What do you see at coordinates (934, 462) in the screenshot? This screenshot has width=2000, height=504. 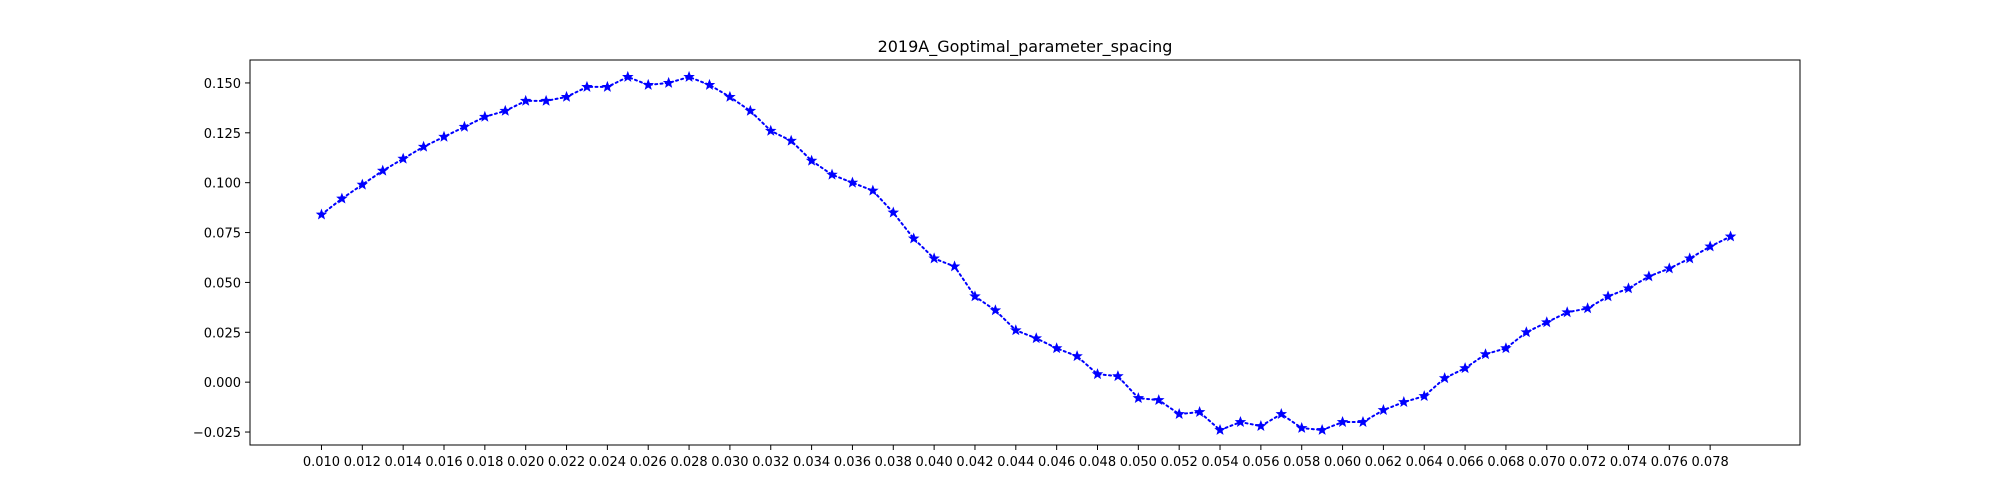 I see `x-tick-label: 0.040` at bounding box center [934, 462].